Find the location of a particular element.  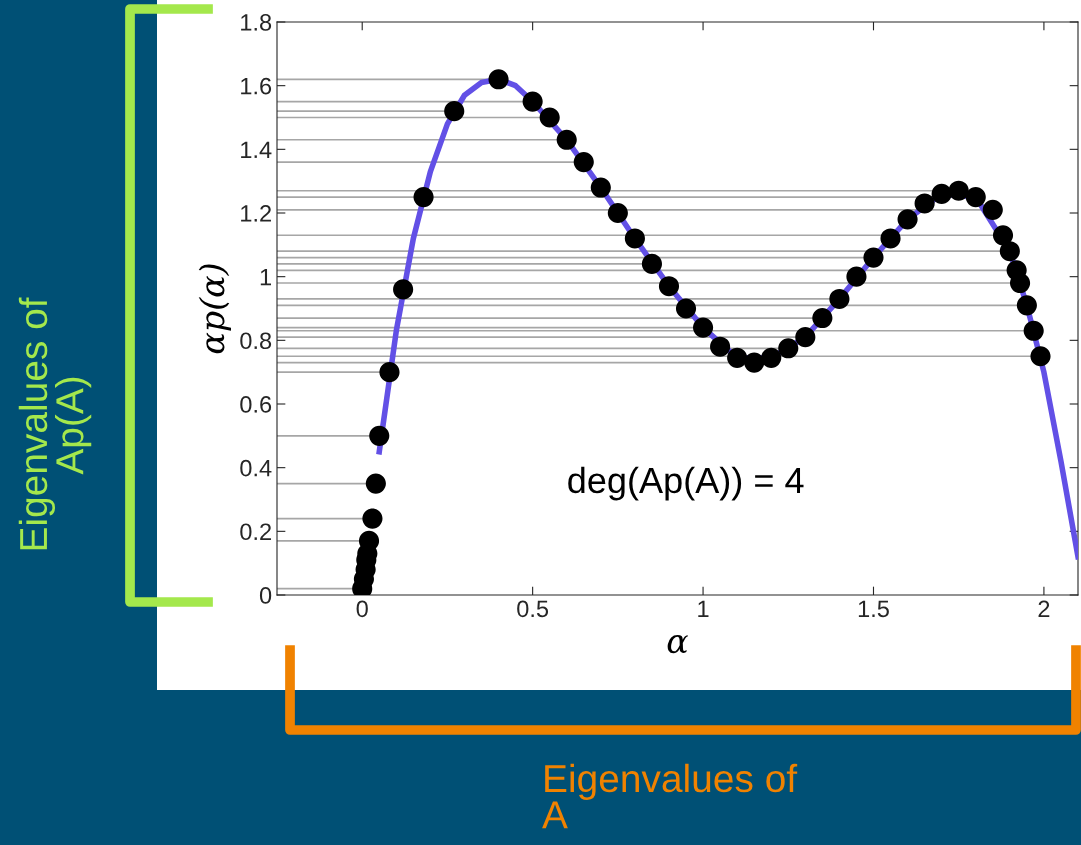

x-tick-label: 0.5 is located at coordinates (533, 609).